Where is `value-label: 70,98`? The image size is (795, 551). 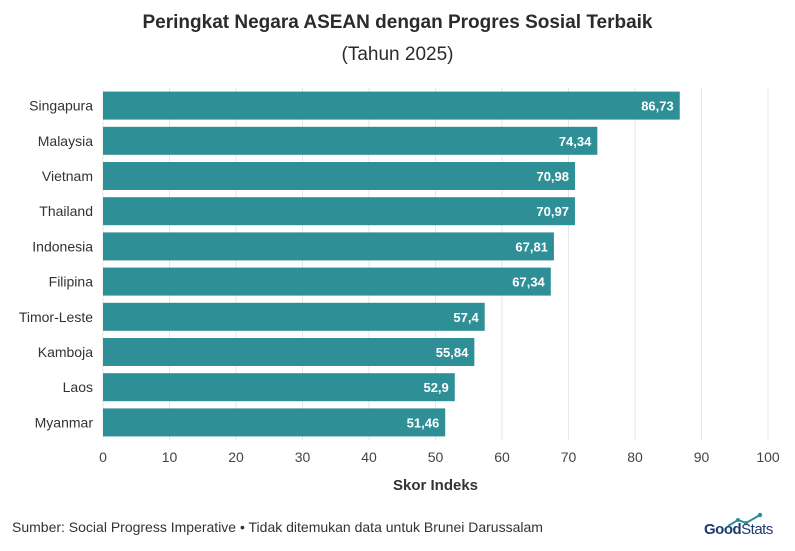
value-label: 70,98 is located at coordinates (552, 176).